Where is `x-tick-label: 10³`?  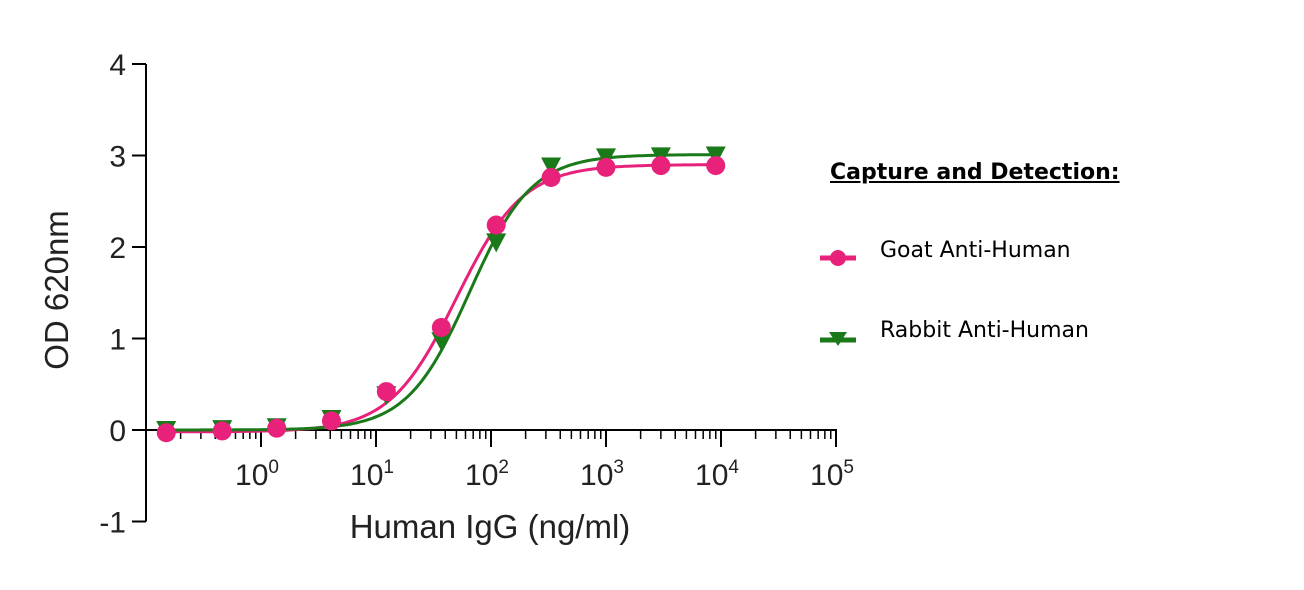 x-tick-label: 10³ is located at coordinates (602, 474).